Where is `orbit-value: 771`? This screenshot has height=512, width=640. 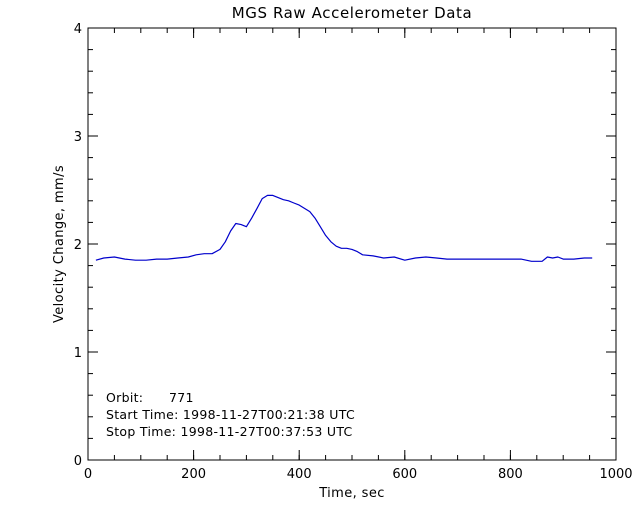 orbit-value: 771 is located at coordinates (168, 397).